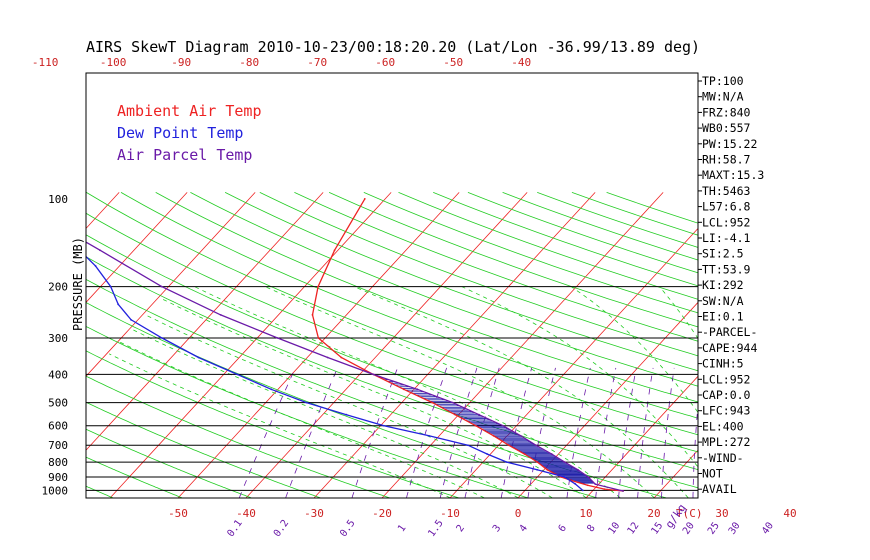 The height and width of the screenshot is (560, 870). Describe the element at coordinates (729, 144) in the screenshot. I see `index-label: PW:15.22` at that location.